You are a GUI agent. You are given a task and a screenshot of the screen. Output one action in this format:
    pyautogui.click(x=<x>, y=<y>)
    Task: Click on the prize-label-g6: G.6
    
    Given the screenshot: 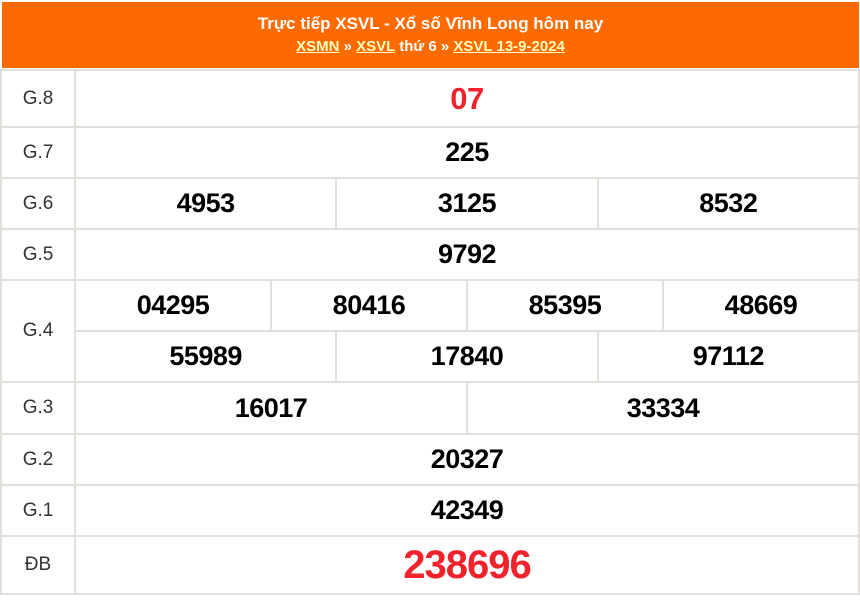 What is the action you would take?
    pyautogui.click(x=38, y=203)
    